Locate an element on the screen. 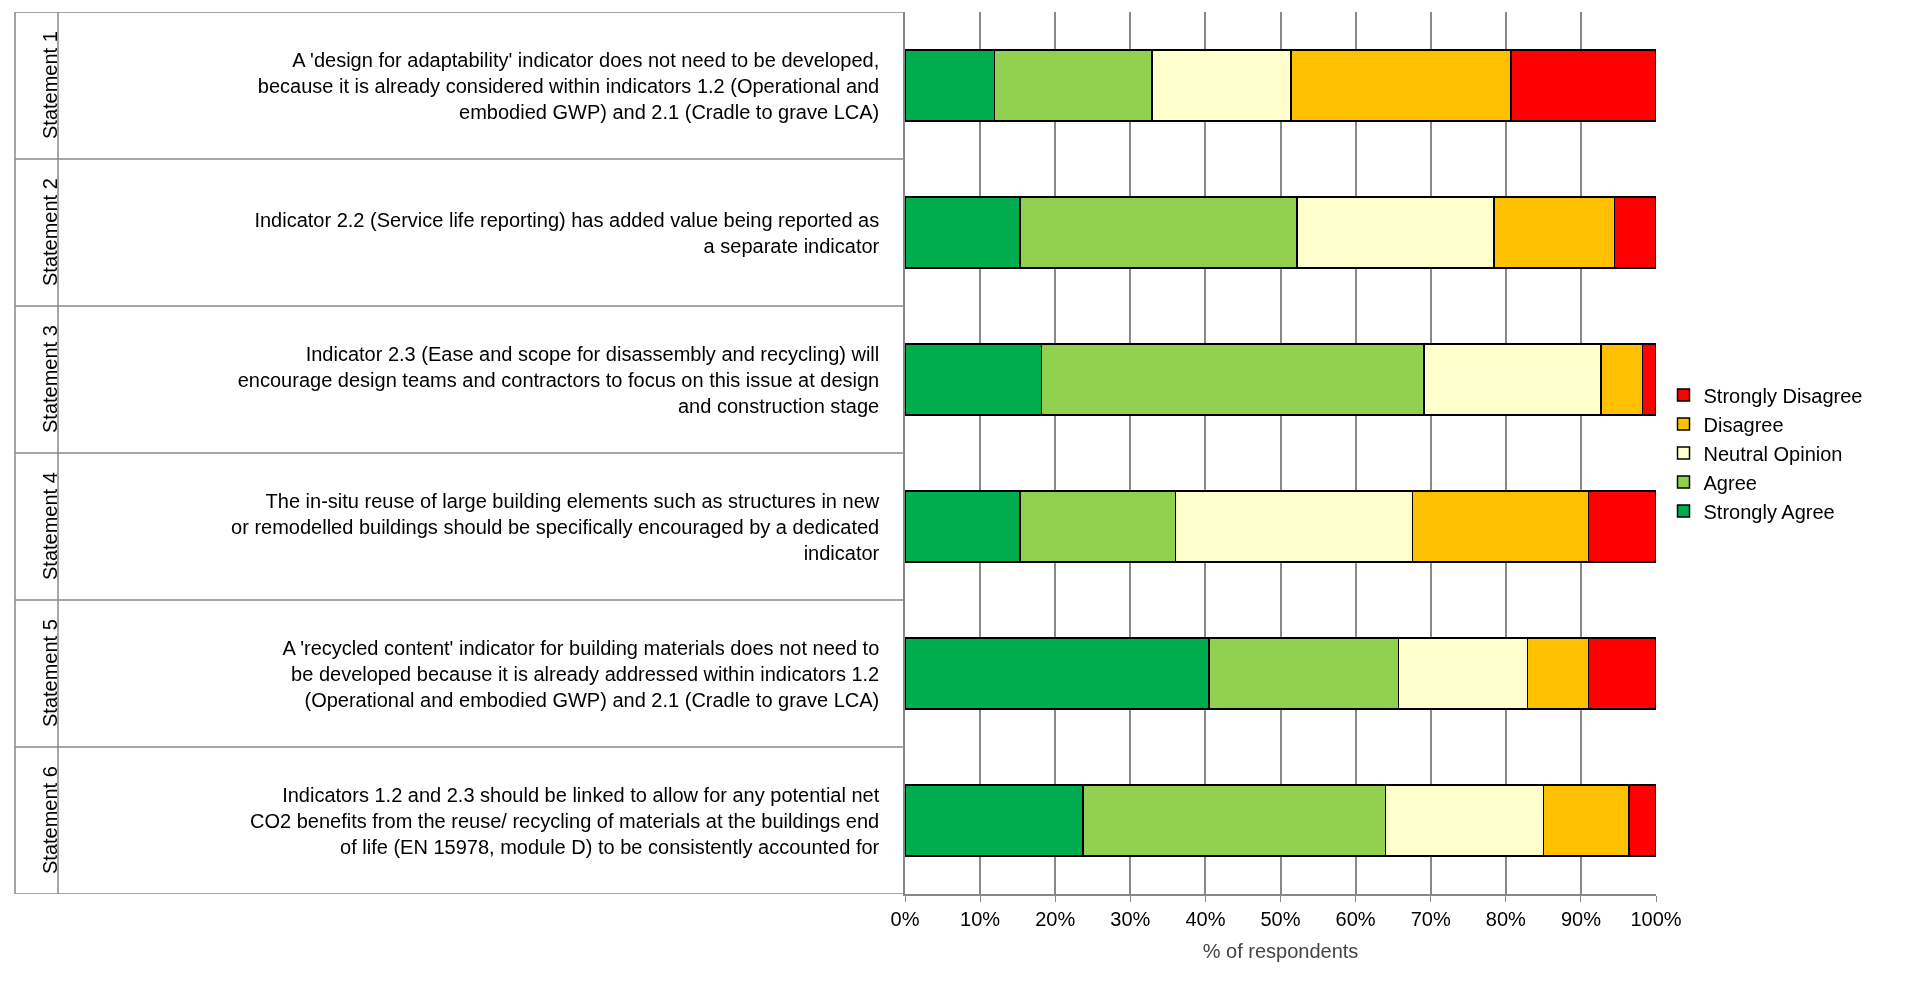 This screenshot has width=1926, height=989. x-tick-label: 60% is located at coordinates (1355, 918).